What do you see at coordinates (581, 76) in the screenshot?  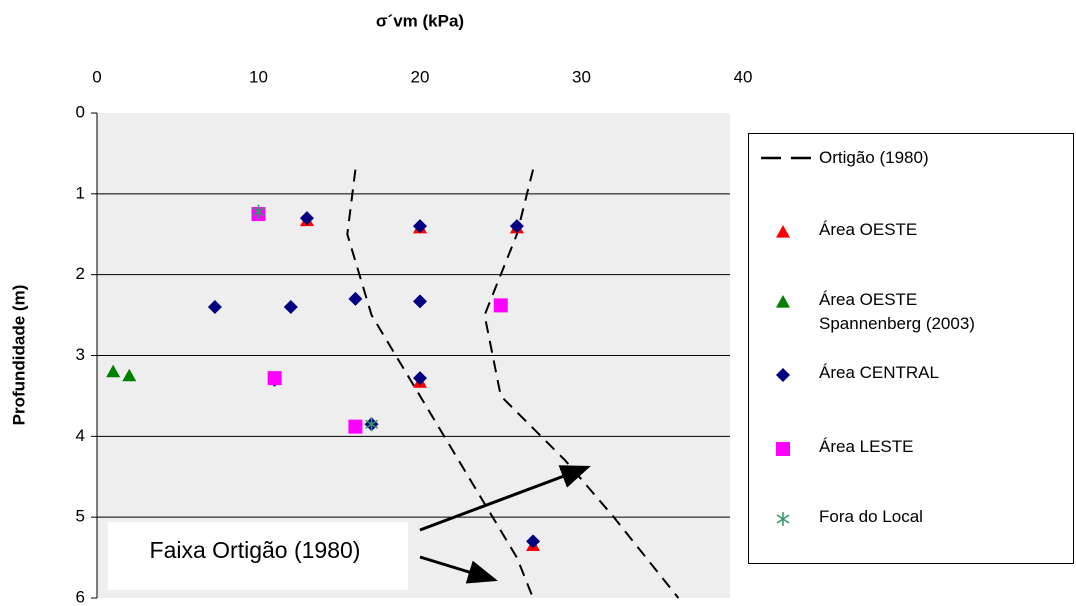 I see `x-tick-label: 30` at bounding box center [581, 76].